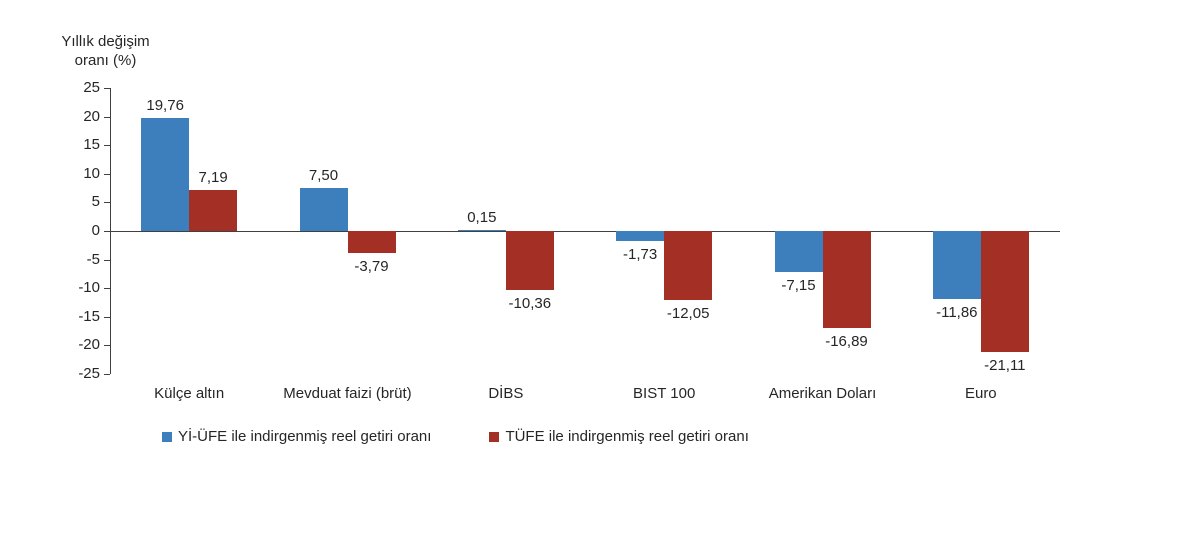  I want to click on y-axis-title-line2: oranı (%), so click(105, 60).